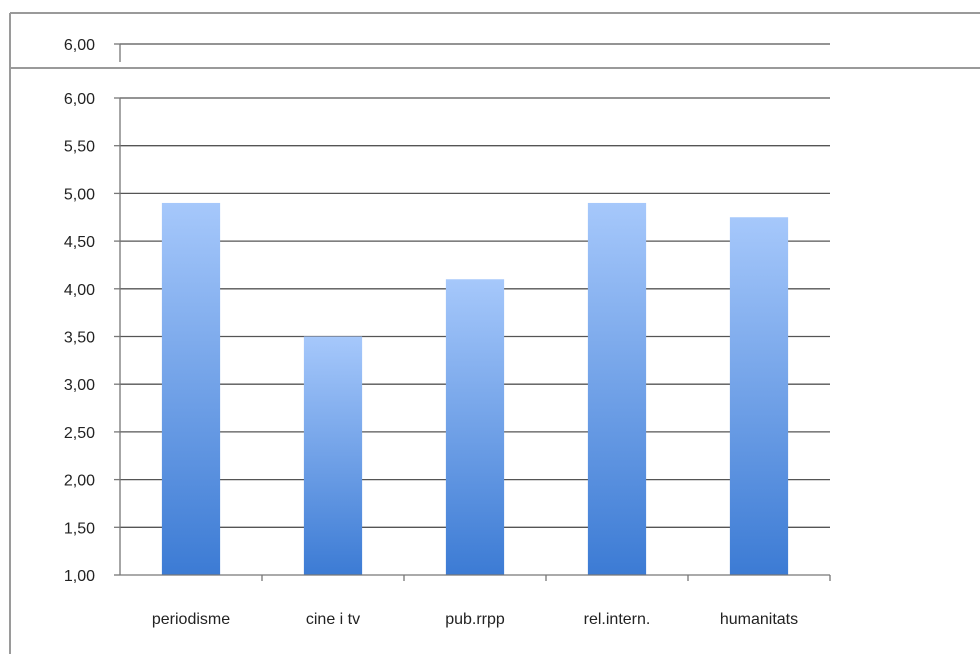  What do you see at coordinates (79, 528) in the screenshot?
I see `y-tick-label: 1,50` at bounding box center [79, 528].